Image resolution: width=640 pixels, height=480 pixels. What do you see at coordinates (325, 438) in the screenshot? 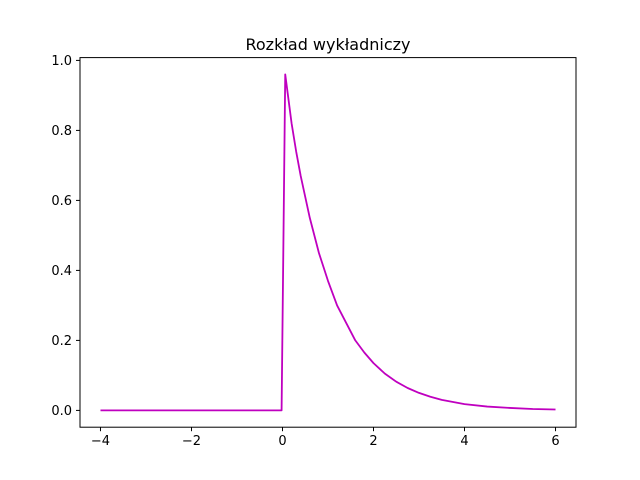
I see `x-axis-ticks: −4 −2 0 2 4 6` at bounding box center [325, 438].